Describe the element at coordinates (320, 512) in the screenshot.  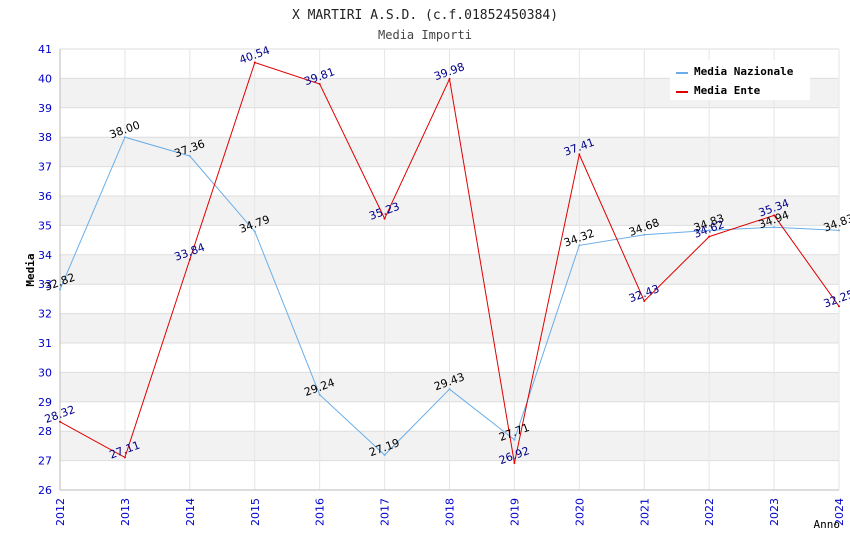
I see `x-tick-label: 2016` at that location.